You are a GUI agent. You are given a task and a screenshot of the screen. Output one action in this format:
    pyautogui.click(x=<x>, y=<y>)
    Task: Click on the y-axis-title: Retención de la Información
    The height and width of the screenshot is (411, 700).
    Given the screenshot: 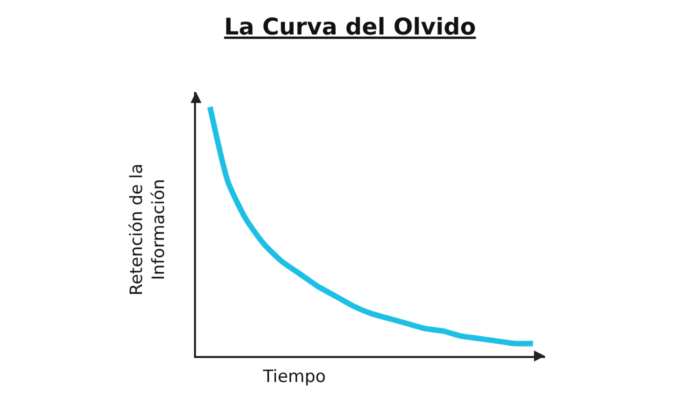 What is the action you would take?
    pyautogui.click(x=148, y=230)
    